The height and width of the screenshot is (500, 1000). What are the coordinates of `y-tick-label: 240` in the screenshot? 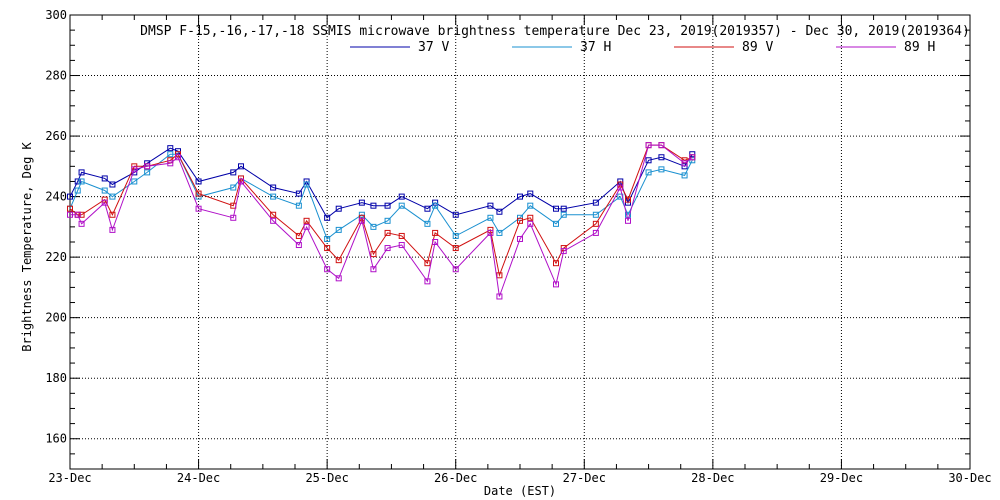 It's located at (56, 197).